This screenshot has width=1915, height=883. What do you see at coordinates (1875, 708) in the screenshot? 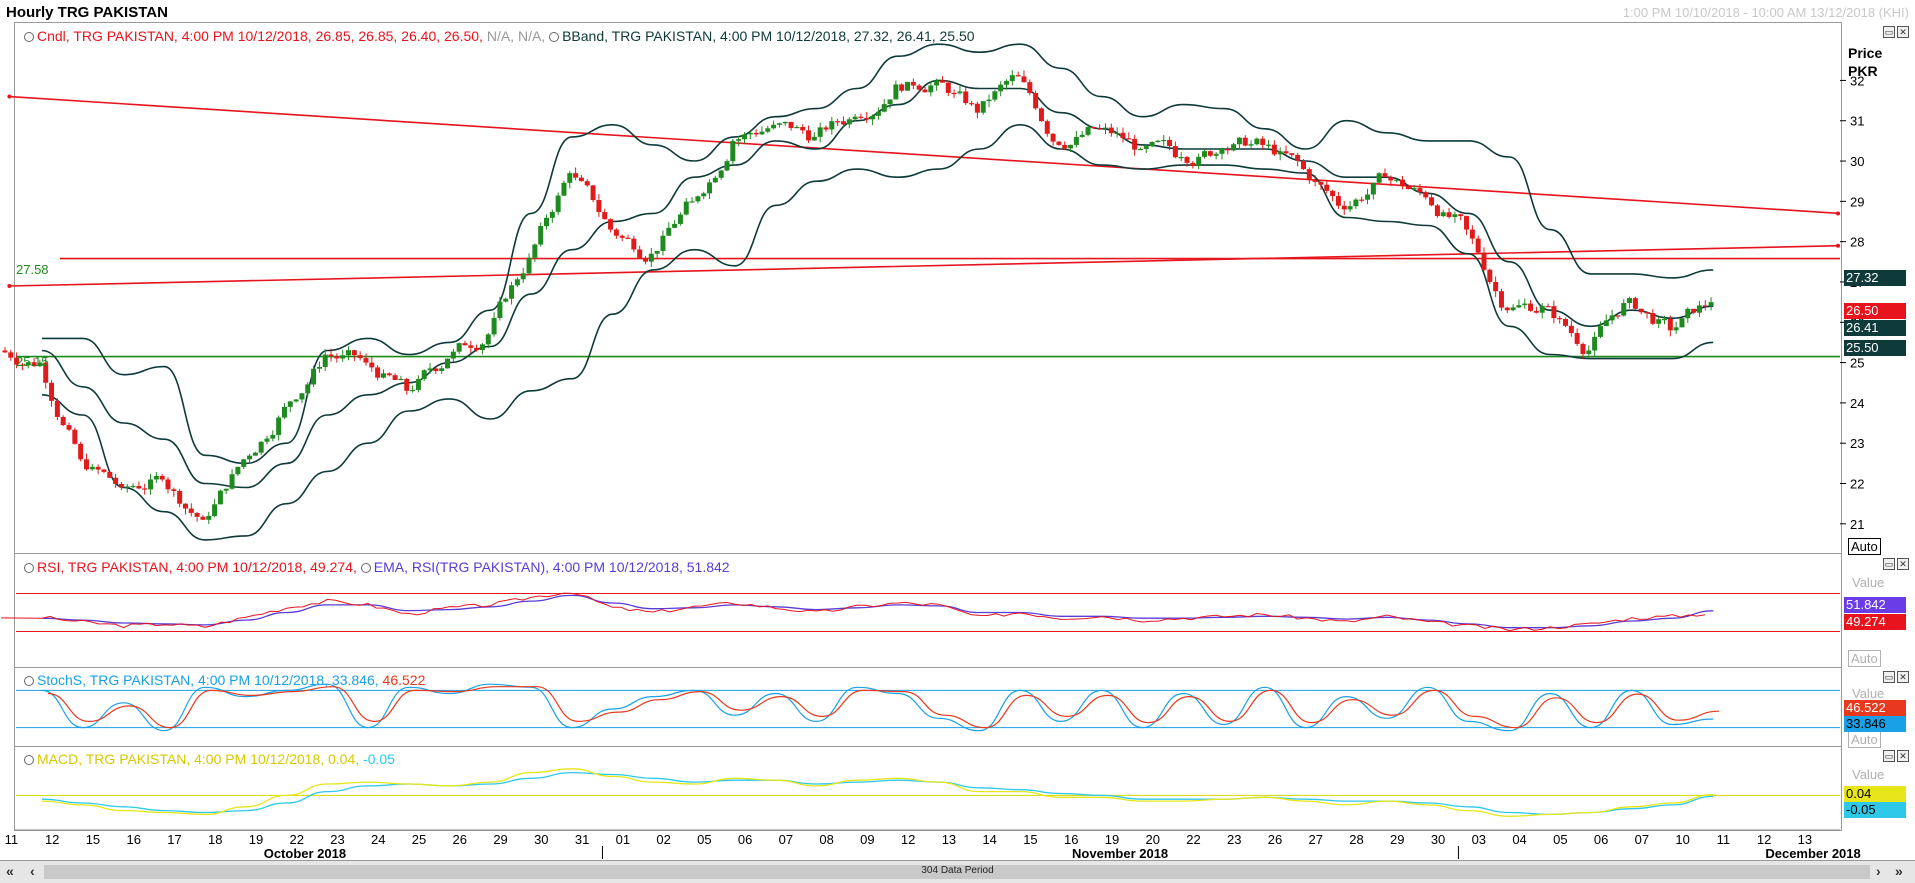
I see `stoch-d-tag: 46.522` at bounding box center [1875, 708].